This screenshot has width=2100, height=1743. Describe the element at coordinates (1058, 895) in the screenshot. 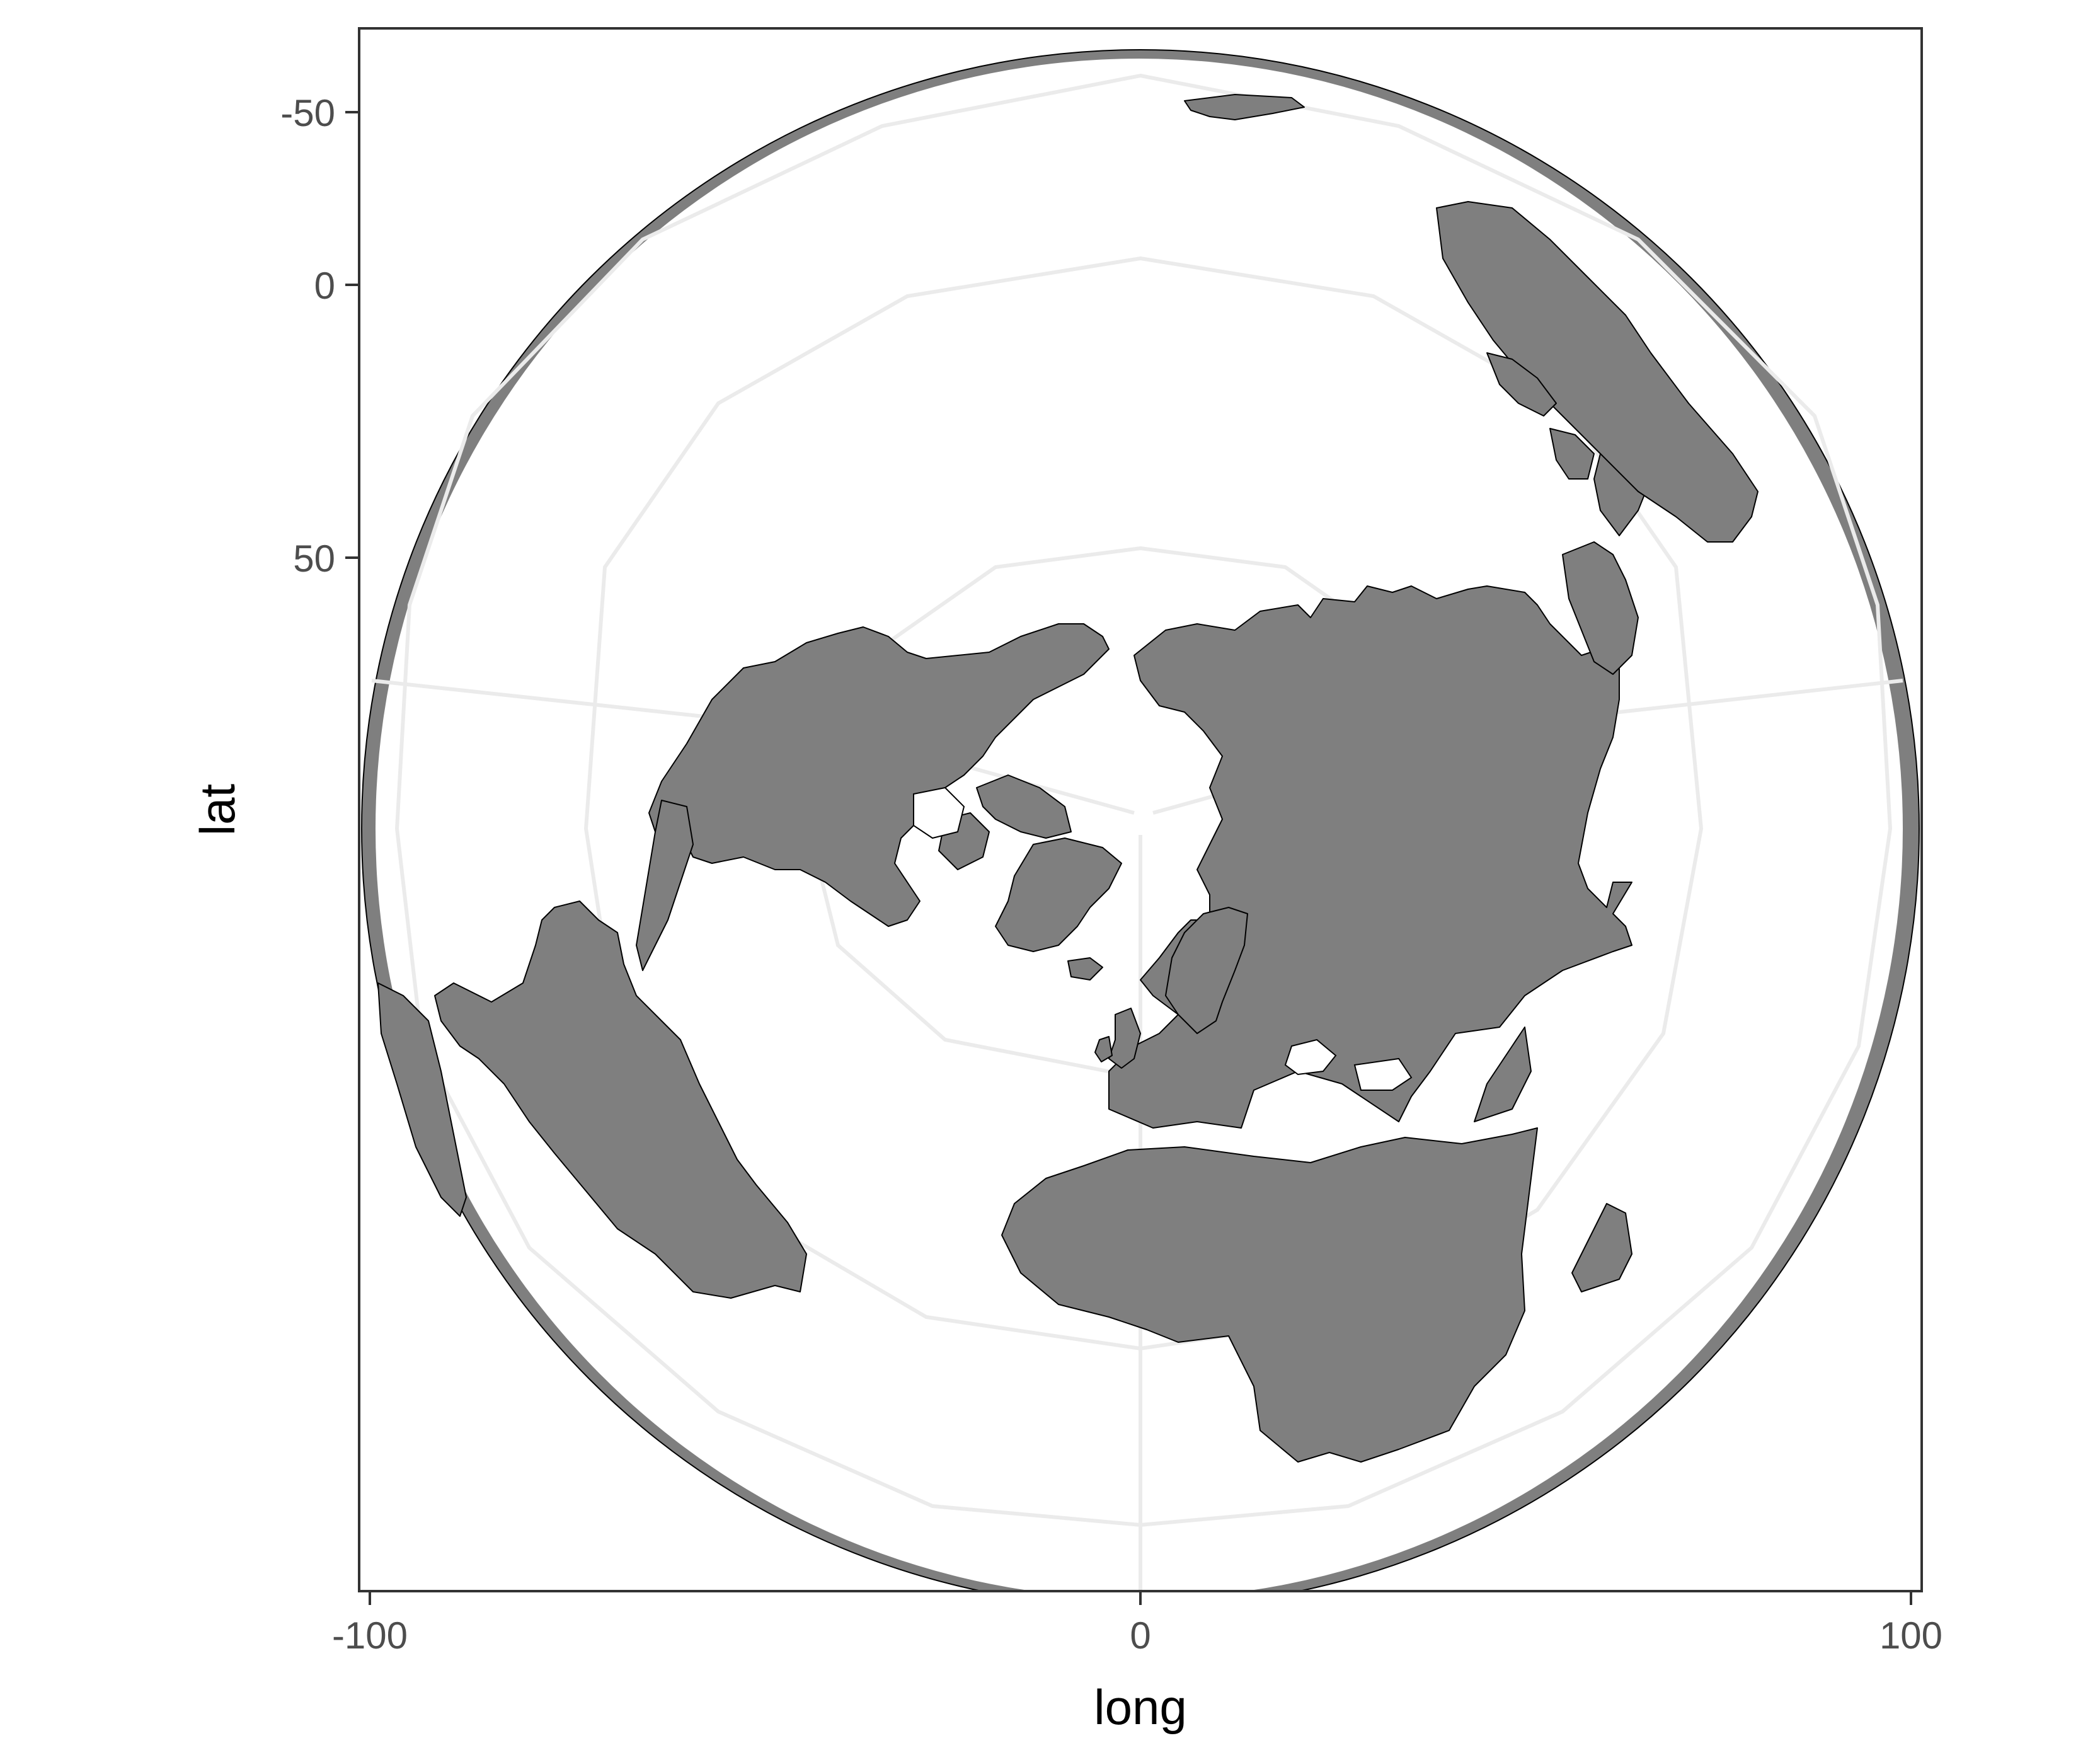

I see `land-greenland` at that location.